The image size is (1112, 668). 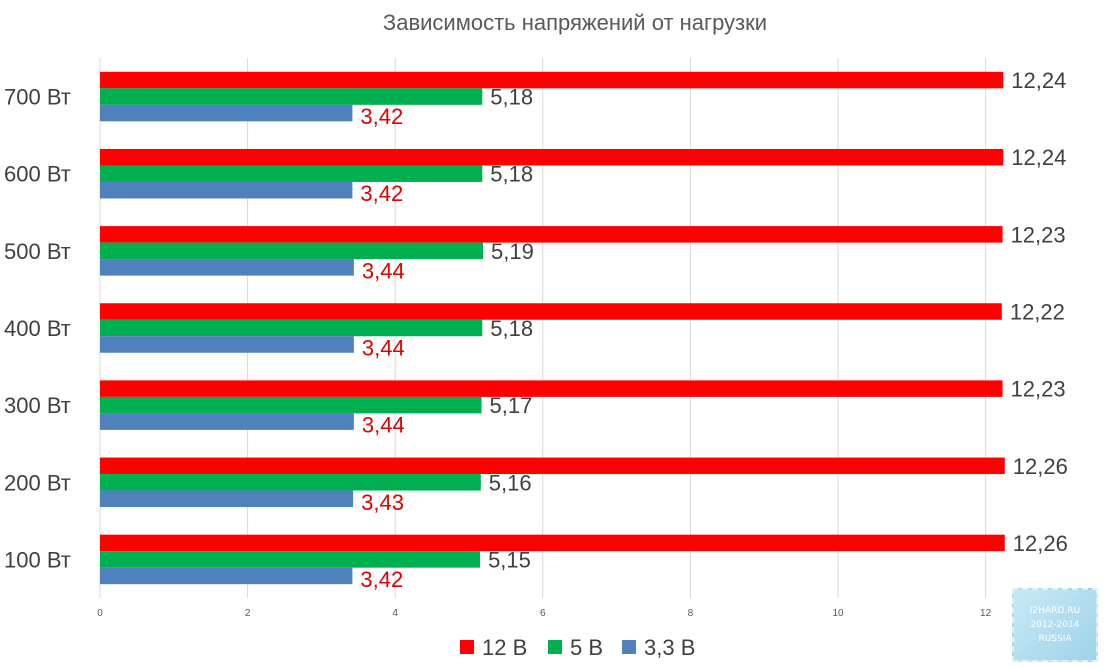 What do you see at coordinates (669, 647) in the screenshot?
I see `legend-label: 3,3 В` at bounding box center [669, 647].